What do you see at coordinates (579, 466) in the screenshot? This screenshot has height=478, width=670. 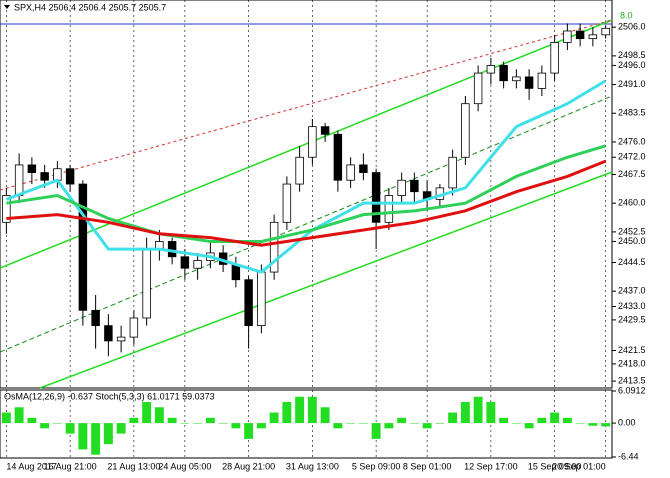 I see `x-tick-label: 20 Sep 01:00` at bounding box center [579, 466].